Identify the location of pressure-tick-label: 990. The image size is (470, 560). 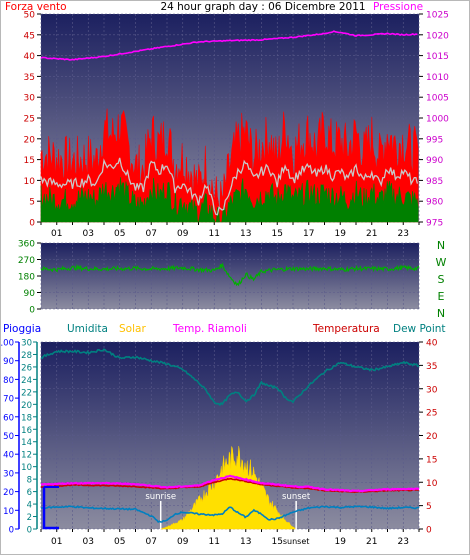
(434, 161).